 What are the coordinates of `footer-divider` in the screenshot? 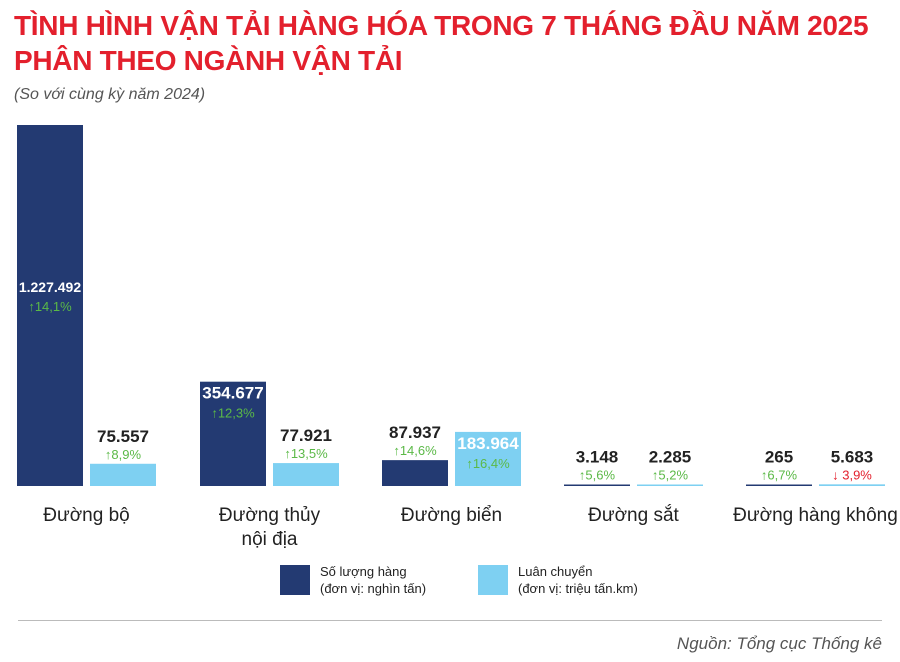 It's located at (450, 620).